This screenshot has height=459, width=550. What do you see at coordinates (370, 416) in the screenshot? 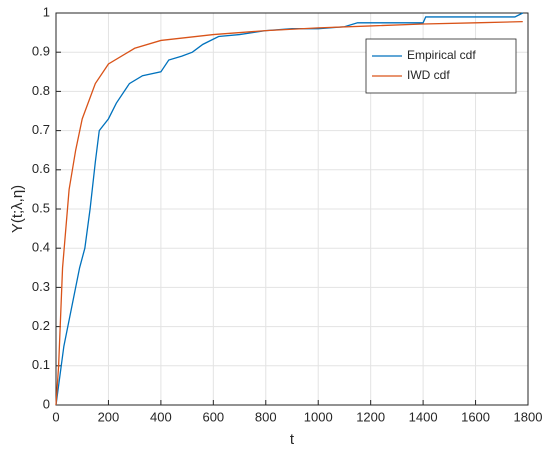
I see `x-tick-label: 1200` at bounding box center [370, 416].